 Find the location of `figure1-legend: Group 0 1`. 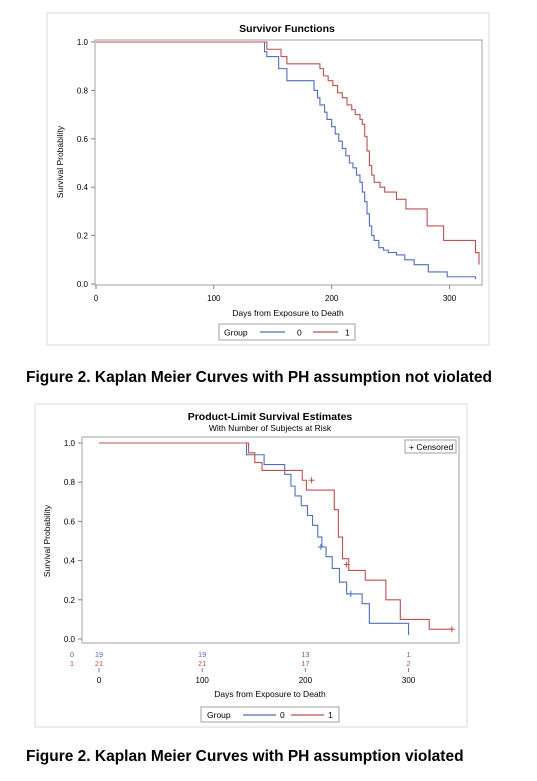

figure1-legend: Group 0 1 is located at coordinates (287, 332).